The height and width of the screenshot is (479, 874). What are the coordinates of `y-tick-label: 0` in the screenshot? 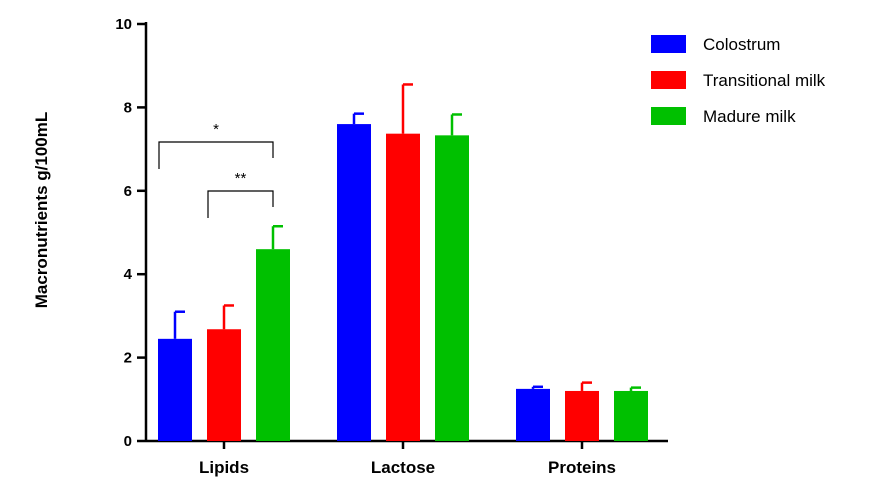 It's located at (128, 441).